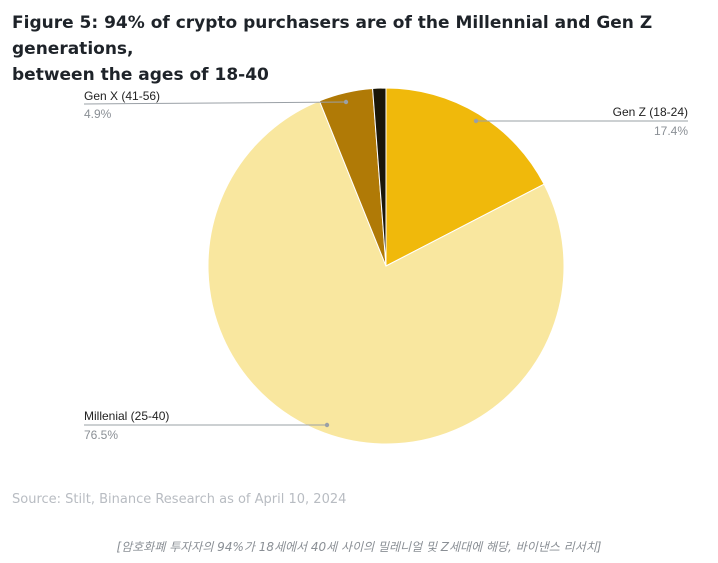 This screenshot has height=563, width=718. I want to click on genx-label: Gen X (41-56), so click(122, 96).